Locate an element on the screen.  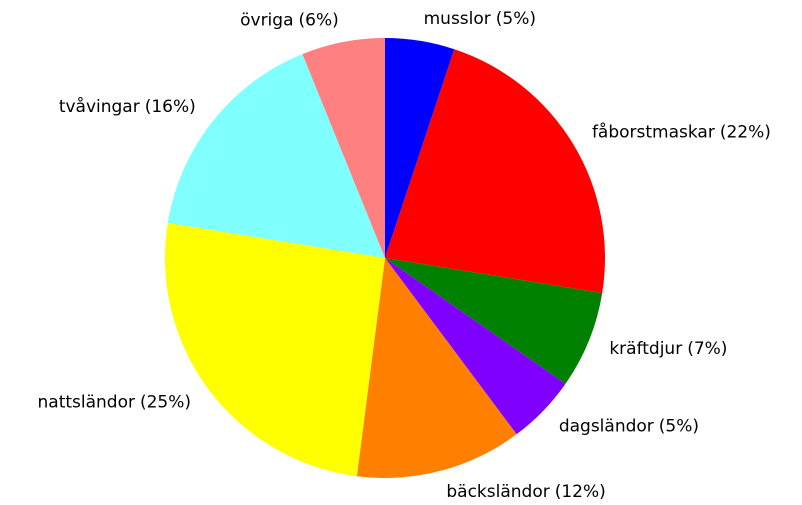
slice-label: kräftdjur (7%) is located at coordinates (668, 349).